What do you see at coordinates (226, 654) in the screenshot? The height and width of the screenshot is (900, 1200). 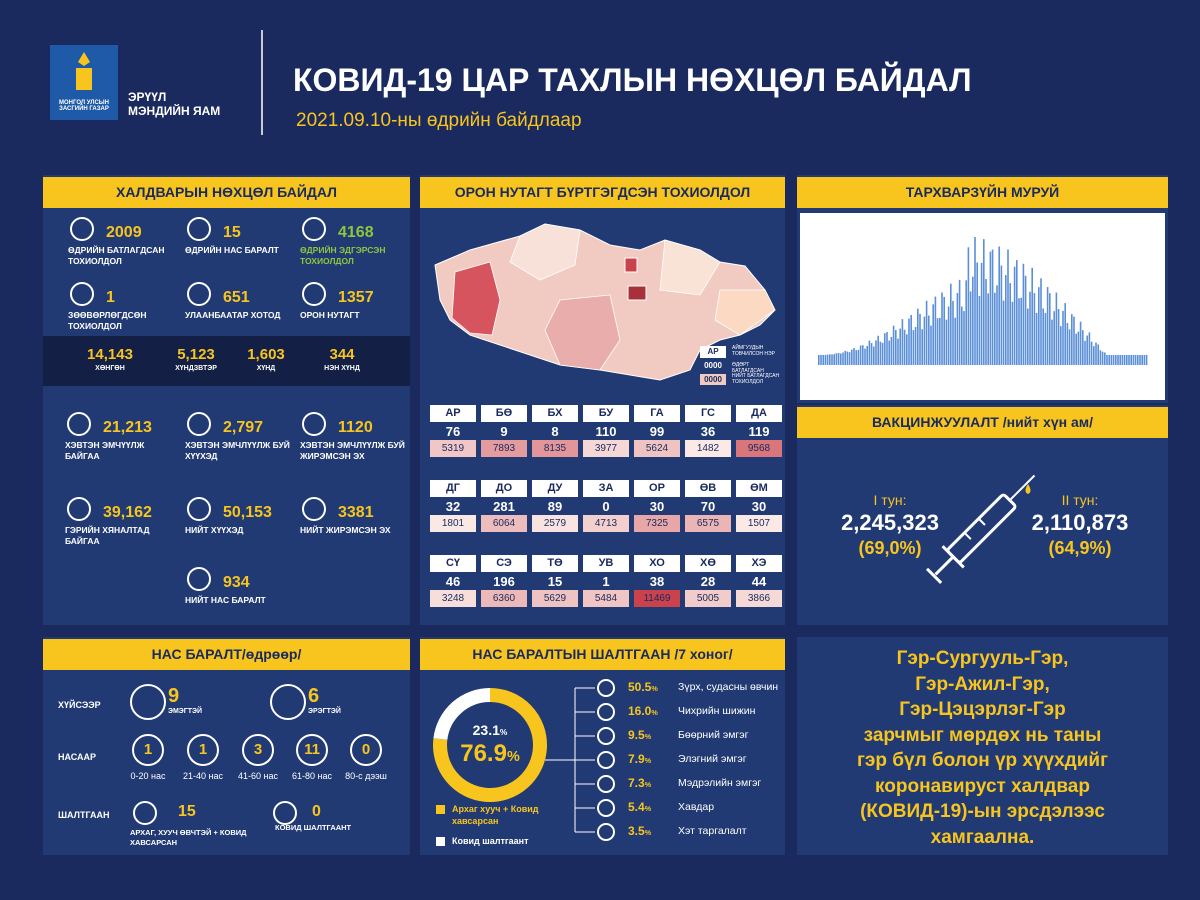 I see `section-title: НАС БАРАЛТ/өдрөөр/` at bounding box center [226, 654].